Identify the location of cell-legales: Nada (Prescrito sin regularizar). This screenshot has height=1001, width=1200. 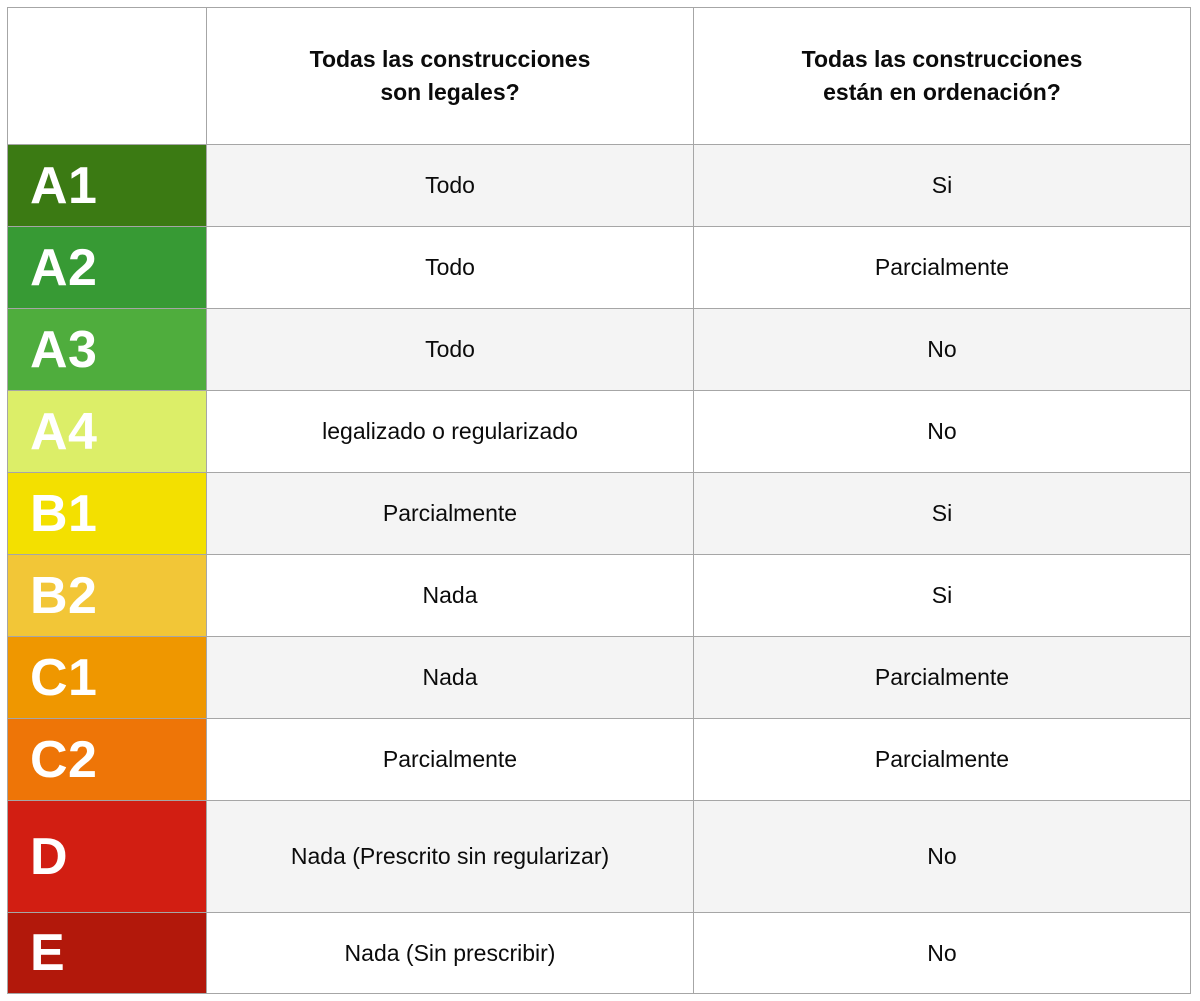
(450, 856).